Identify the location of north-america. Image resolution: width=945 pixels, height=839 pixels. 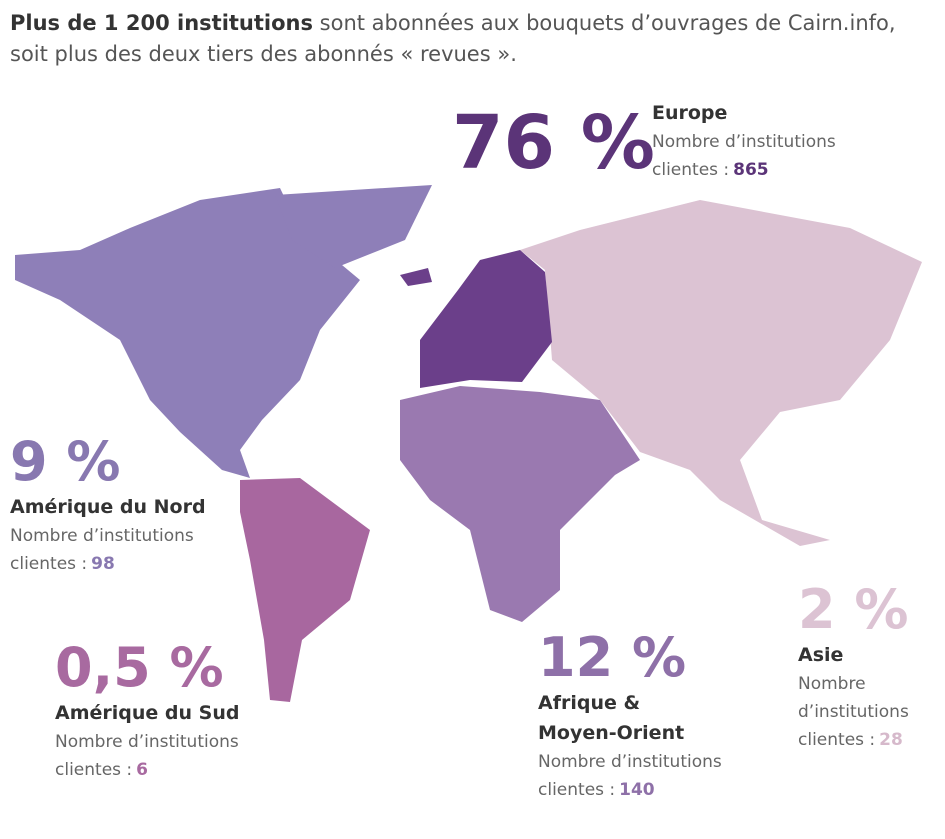
(187, 333).